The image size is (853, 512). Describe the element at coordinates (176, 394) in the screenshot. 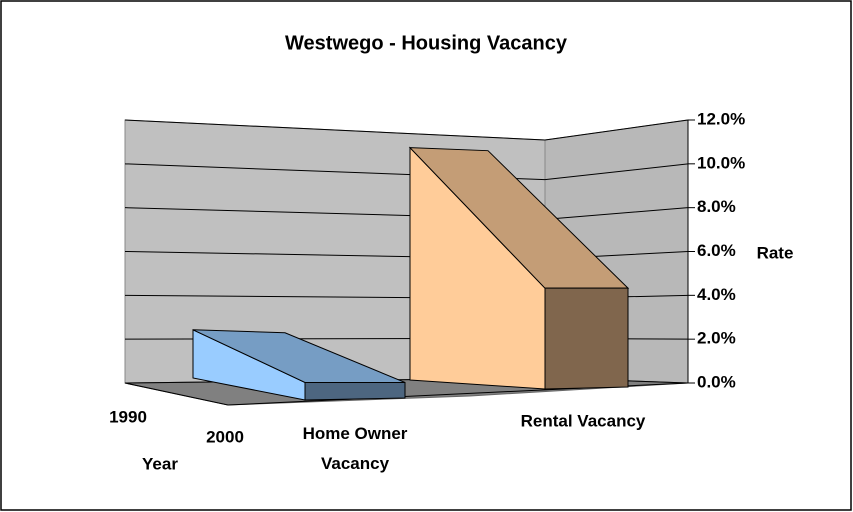

I see `depth-axis` at that location.